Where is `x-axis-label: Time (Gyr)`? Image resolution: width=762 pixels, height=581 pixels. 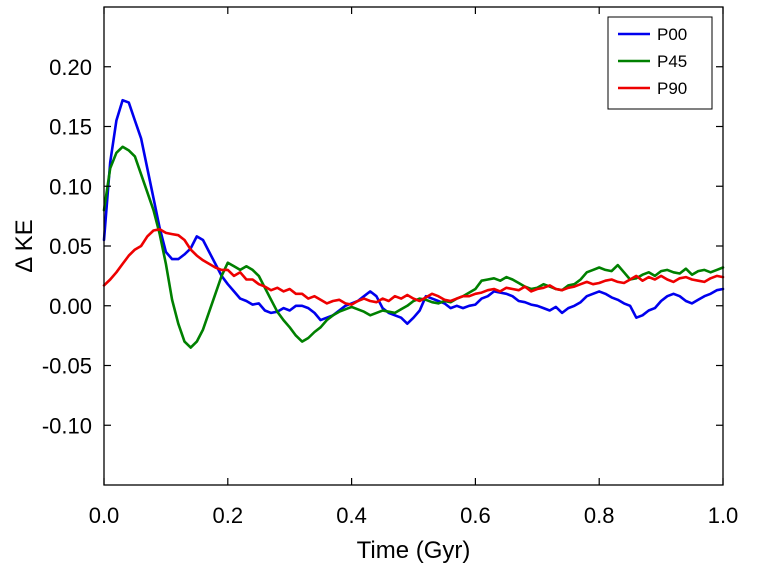 x-axis-label: Time (Gyr) is located at coordinates (414, 550).